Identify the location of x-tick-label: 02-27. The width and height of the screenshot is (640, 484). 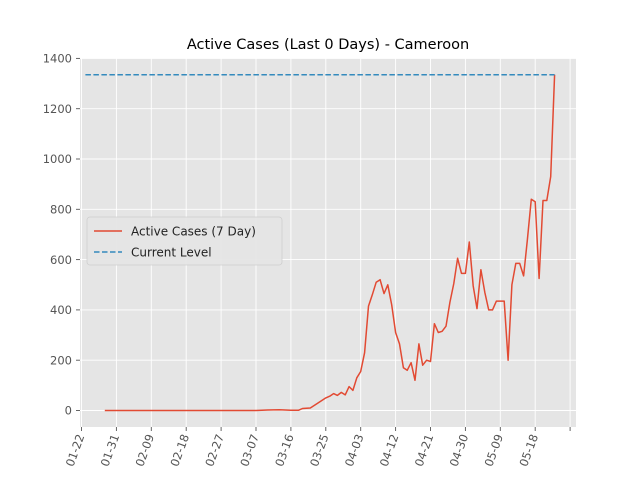
(214, 450).